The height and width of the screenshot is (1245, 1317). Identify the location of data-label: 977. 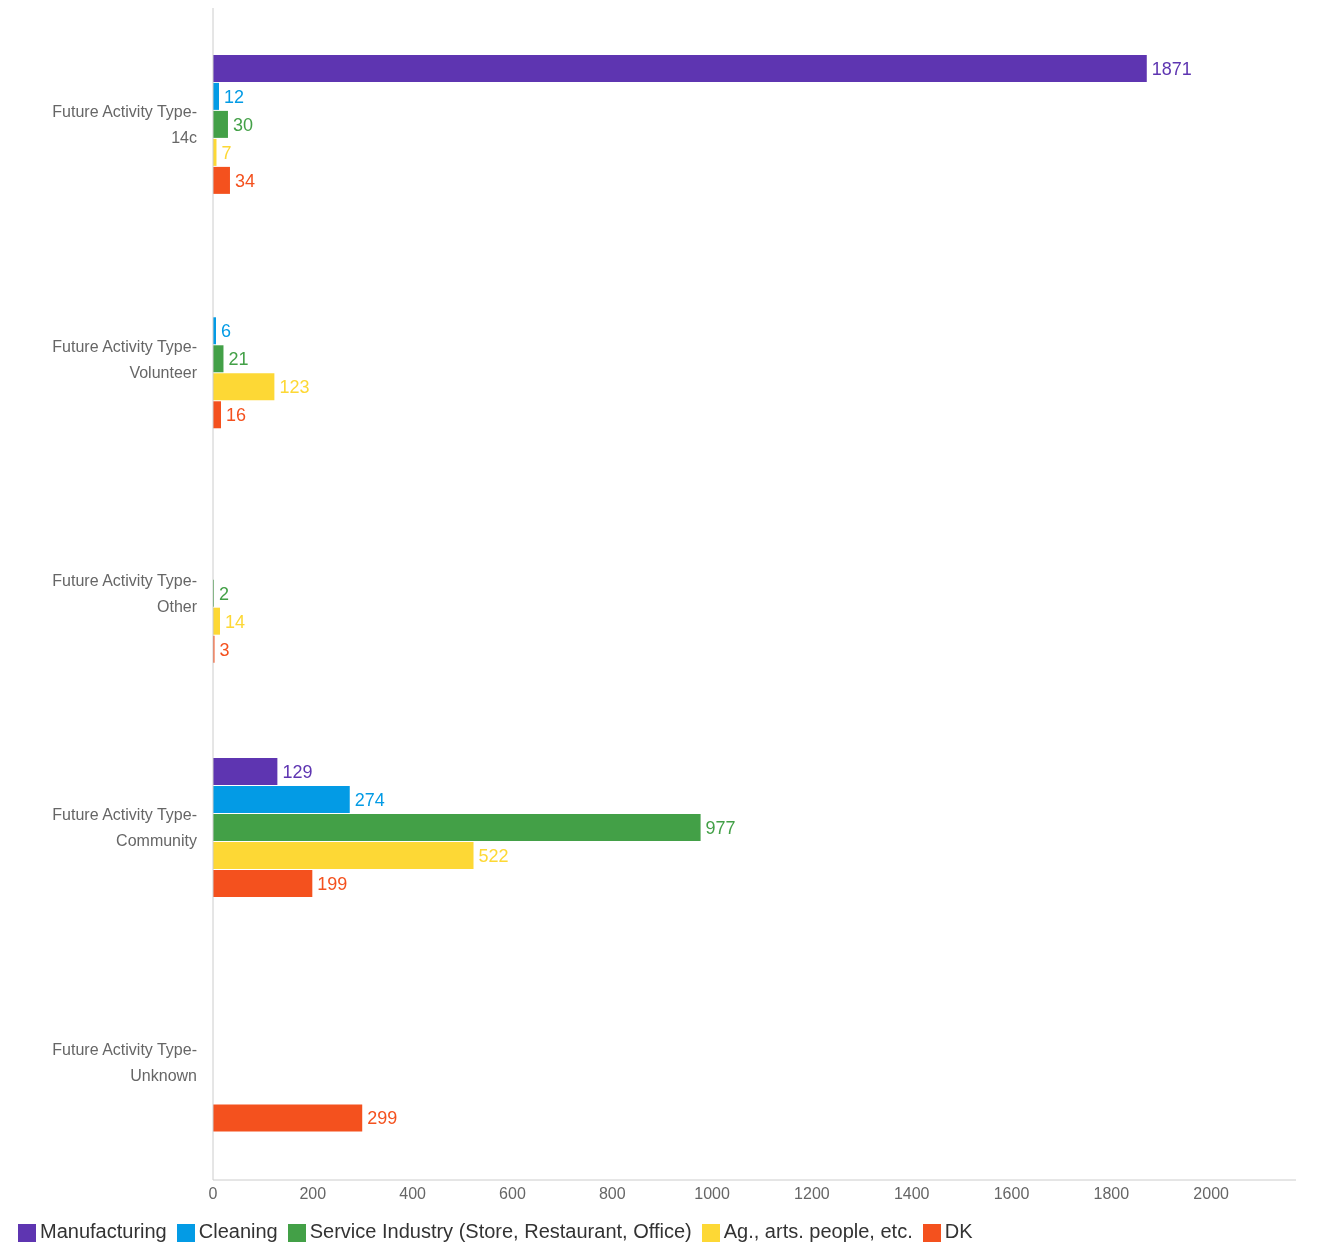
(720, 827).